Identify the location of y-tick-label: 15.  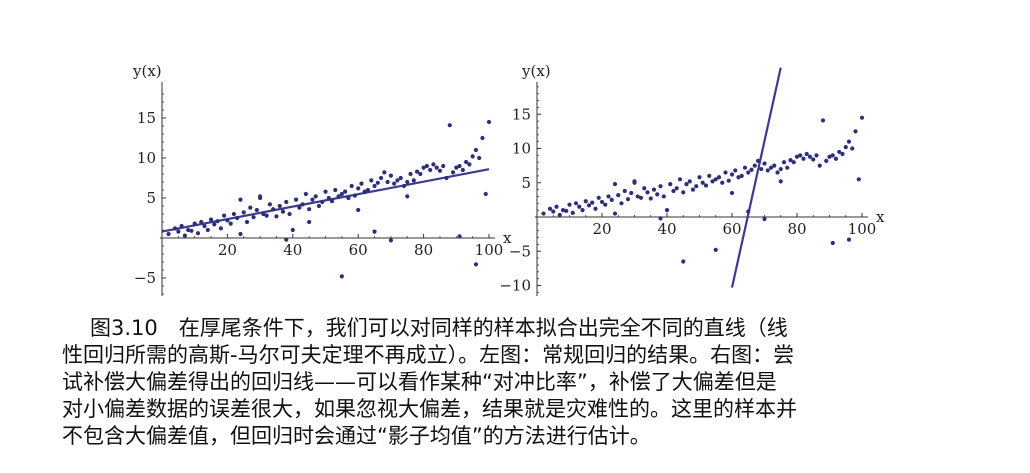
(146, 118).